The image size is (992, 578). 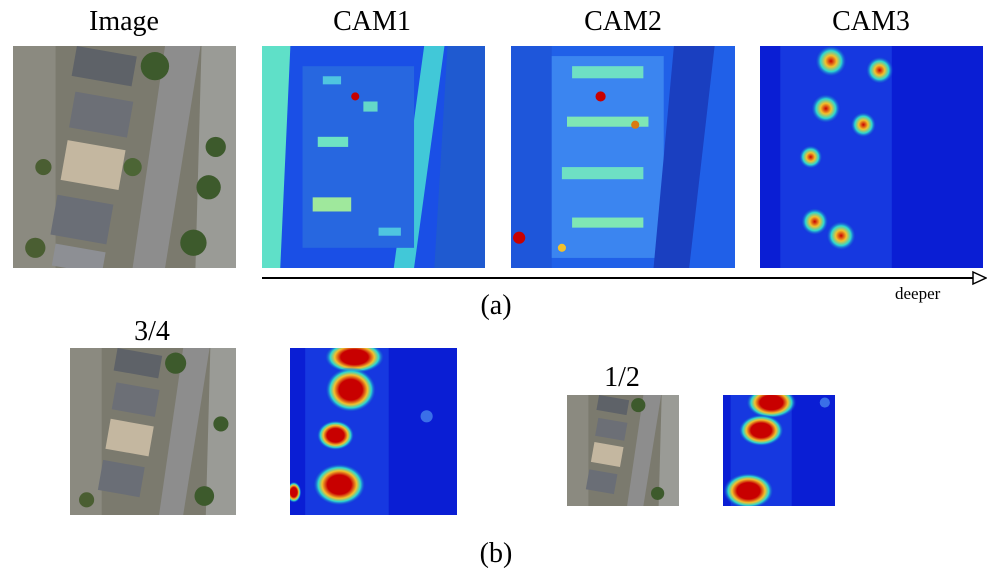 What do you see at coordinates (152, 331) in the screenshot?
I see `scale-label-large: 3/4` at bounding box center [152, 331].